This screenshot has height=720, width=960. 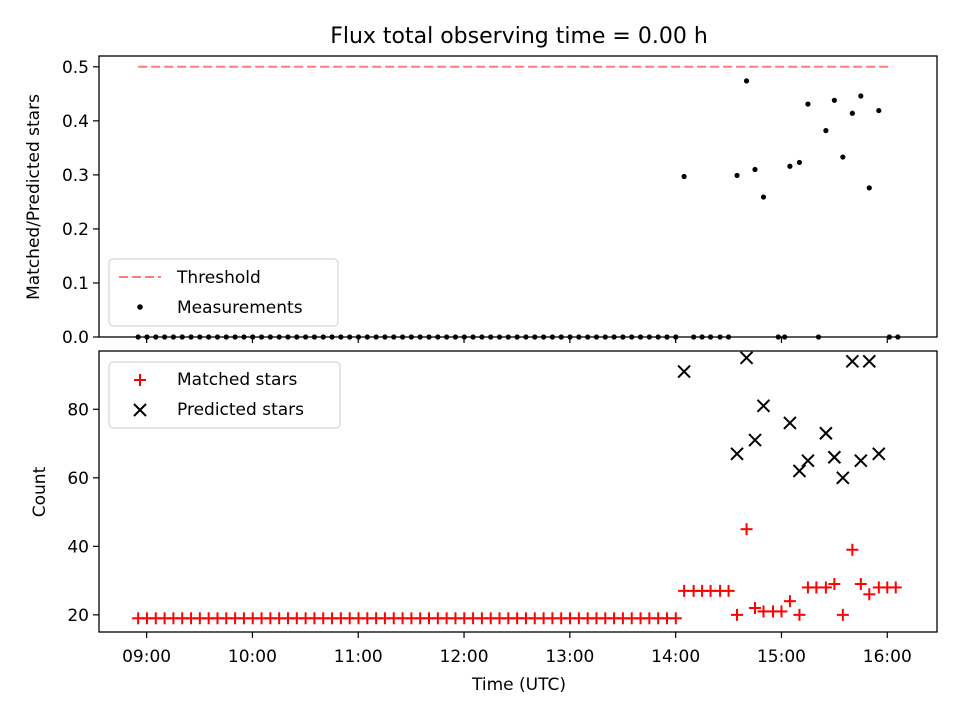 What do you see at coordinates (517, 649) in the screenshot?
I see `bottom-x-axis: 09:00 10:00 11:00 12:00 13:00 14:00 15:00 16:00` at bounding box center [517, 649].